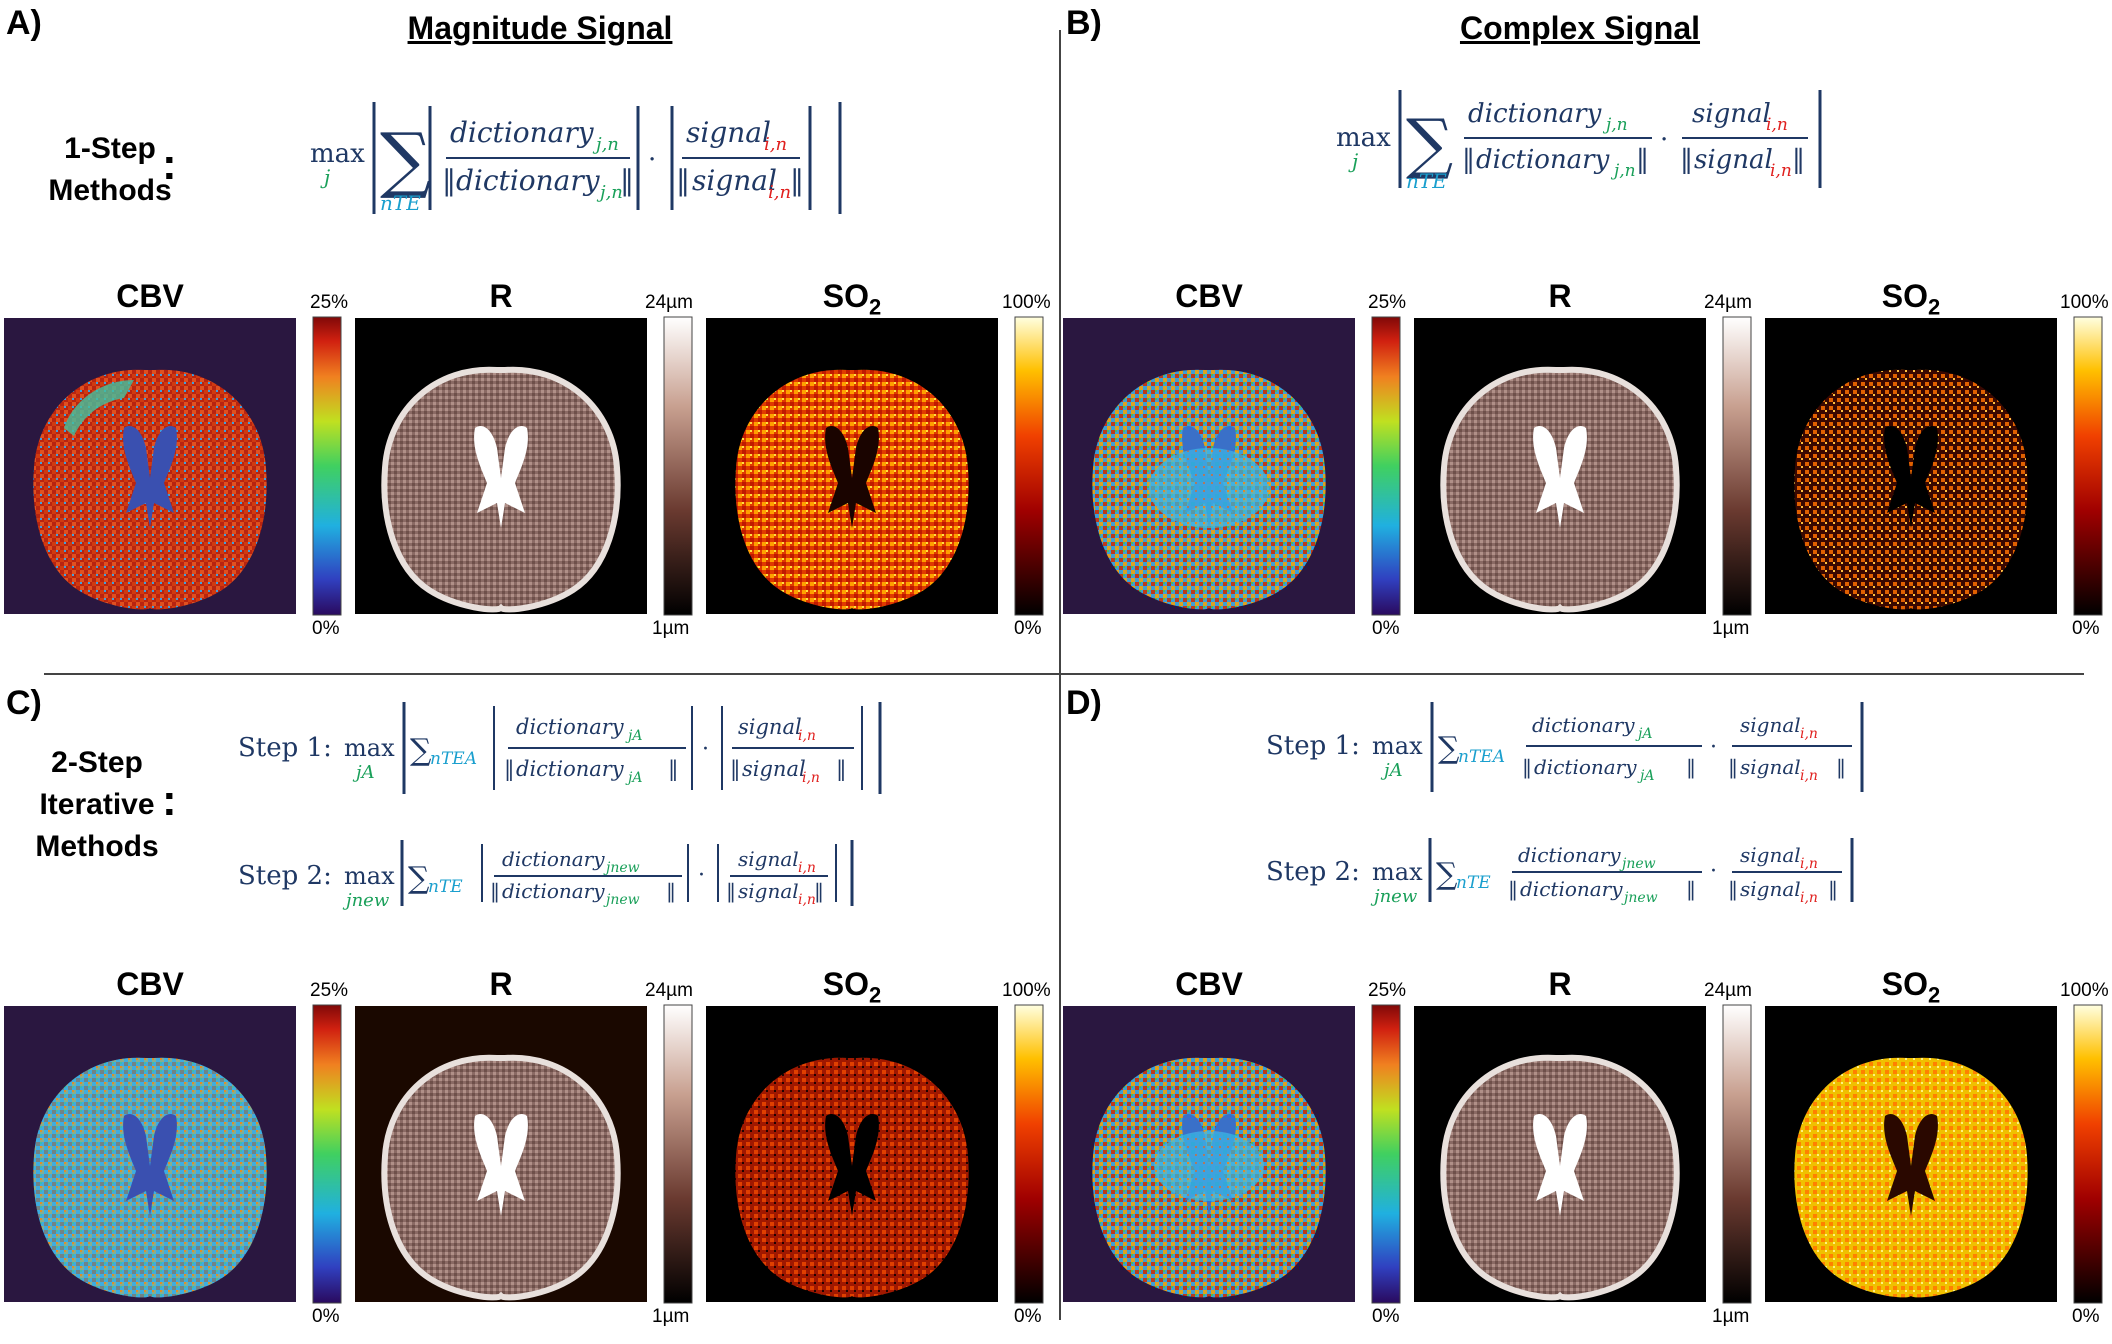 Image resolution: width=2112 pixels, height=1344 pixels. I want to click on svg-text: Step 1:, so click(285, 748).